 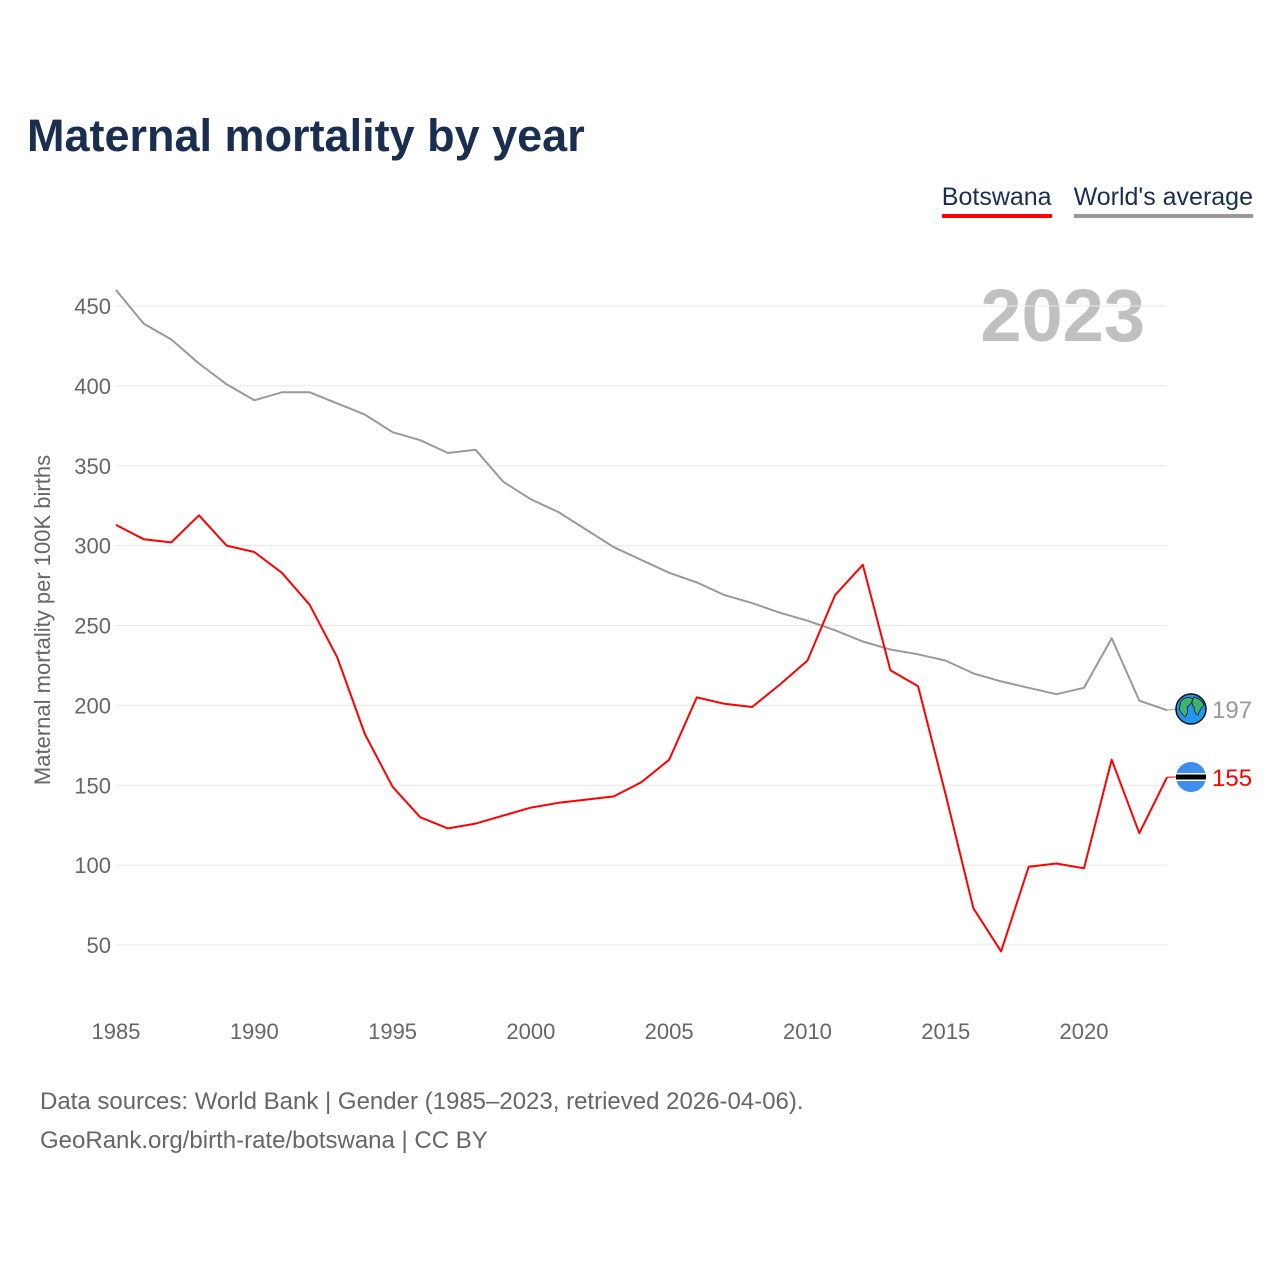 What do you see at coordinates (99, 945) in the screenshot?
I see `y-tick-label: 50` at bounding box center [99, 945].